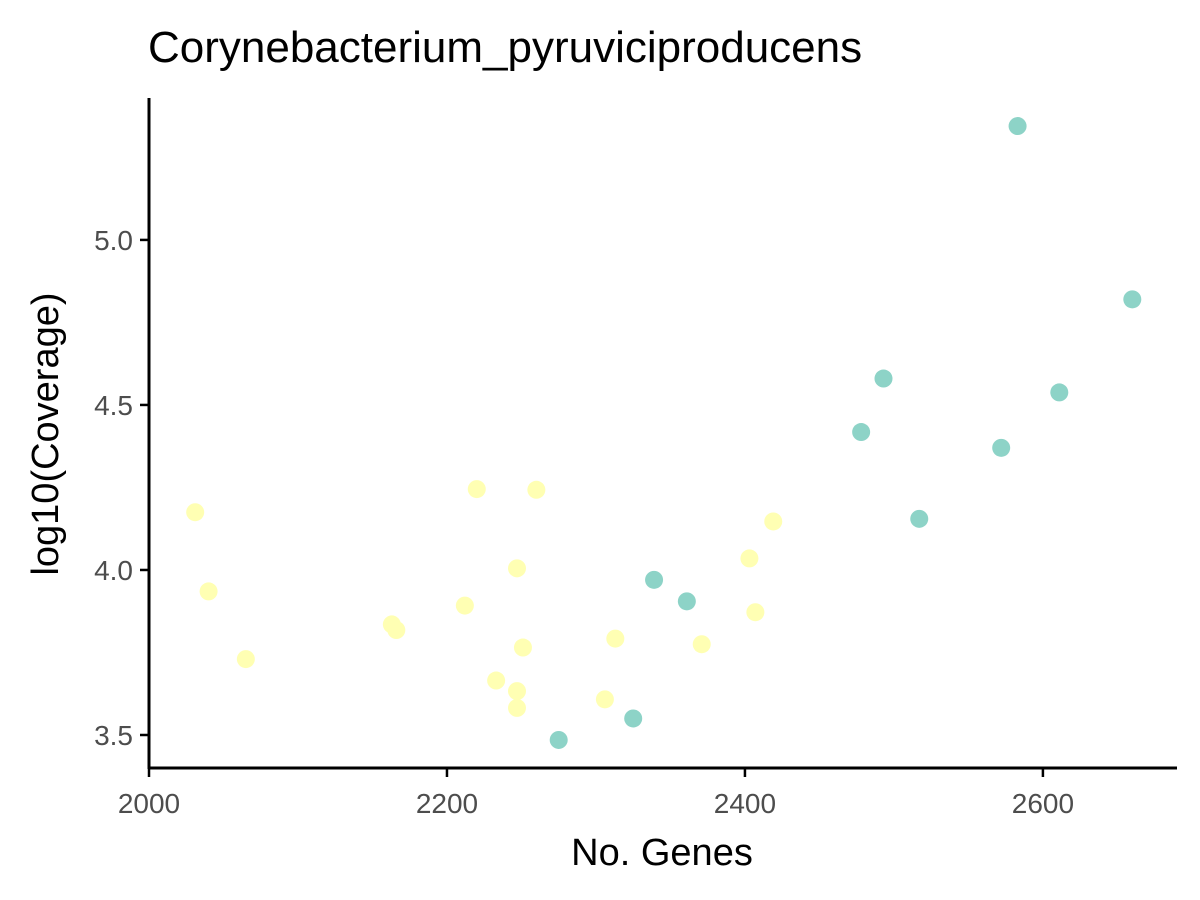 Image resolution: width=1200 pixels, height=900 pixels. I want to click on y-tick-label: 5.0, so click(113, 240).